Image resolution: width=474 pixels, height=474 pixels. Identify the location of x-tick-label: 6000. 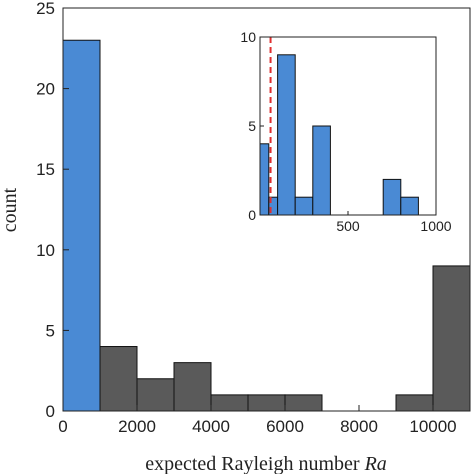
(285, 426).